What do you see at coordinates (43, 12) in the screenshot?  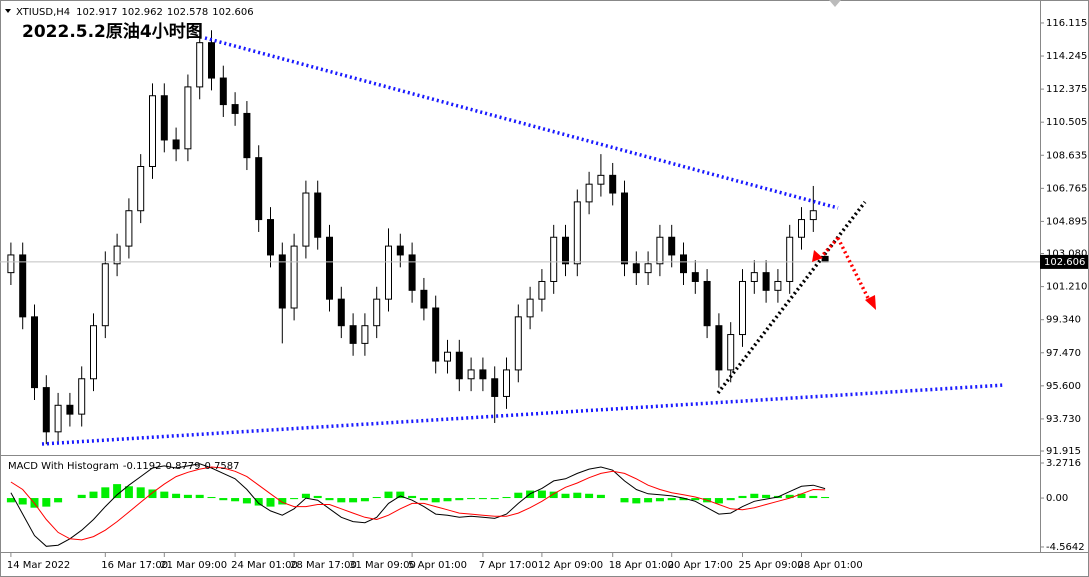 I see `symbol: XTIUSD,H4` at bounding box center [43, 12].